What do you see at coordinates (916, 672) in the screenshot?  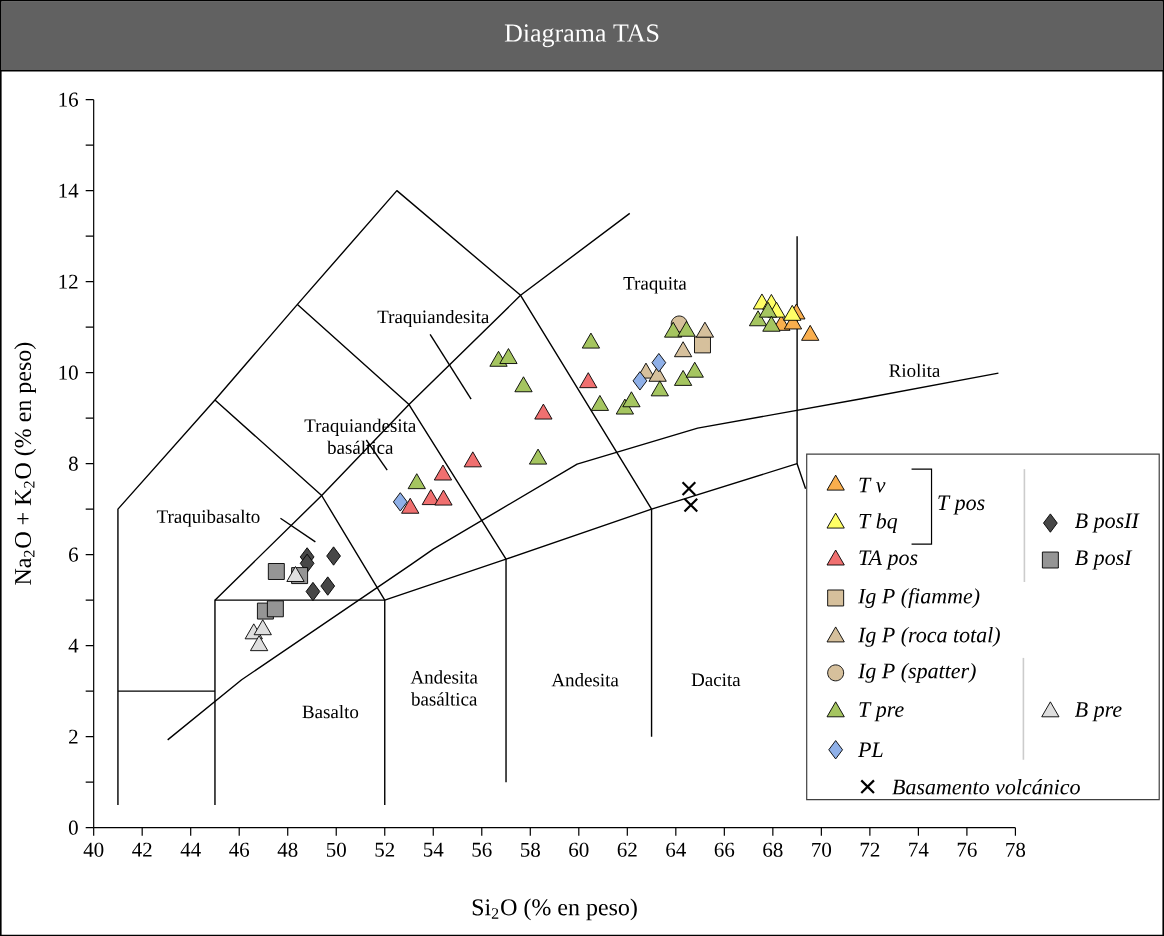 I see `legend-label: Ig P (spatter)` at bounding box center [916, 672].